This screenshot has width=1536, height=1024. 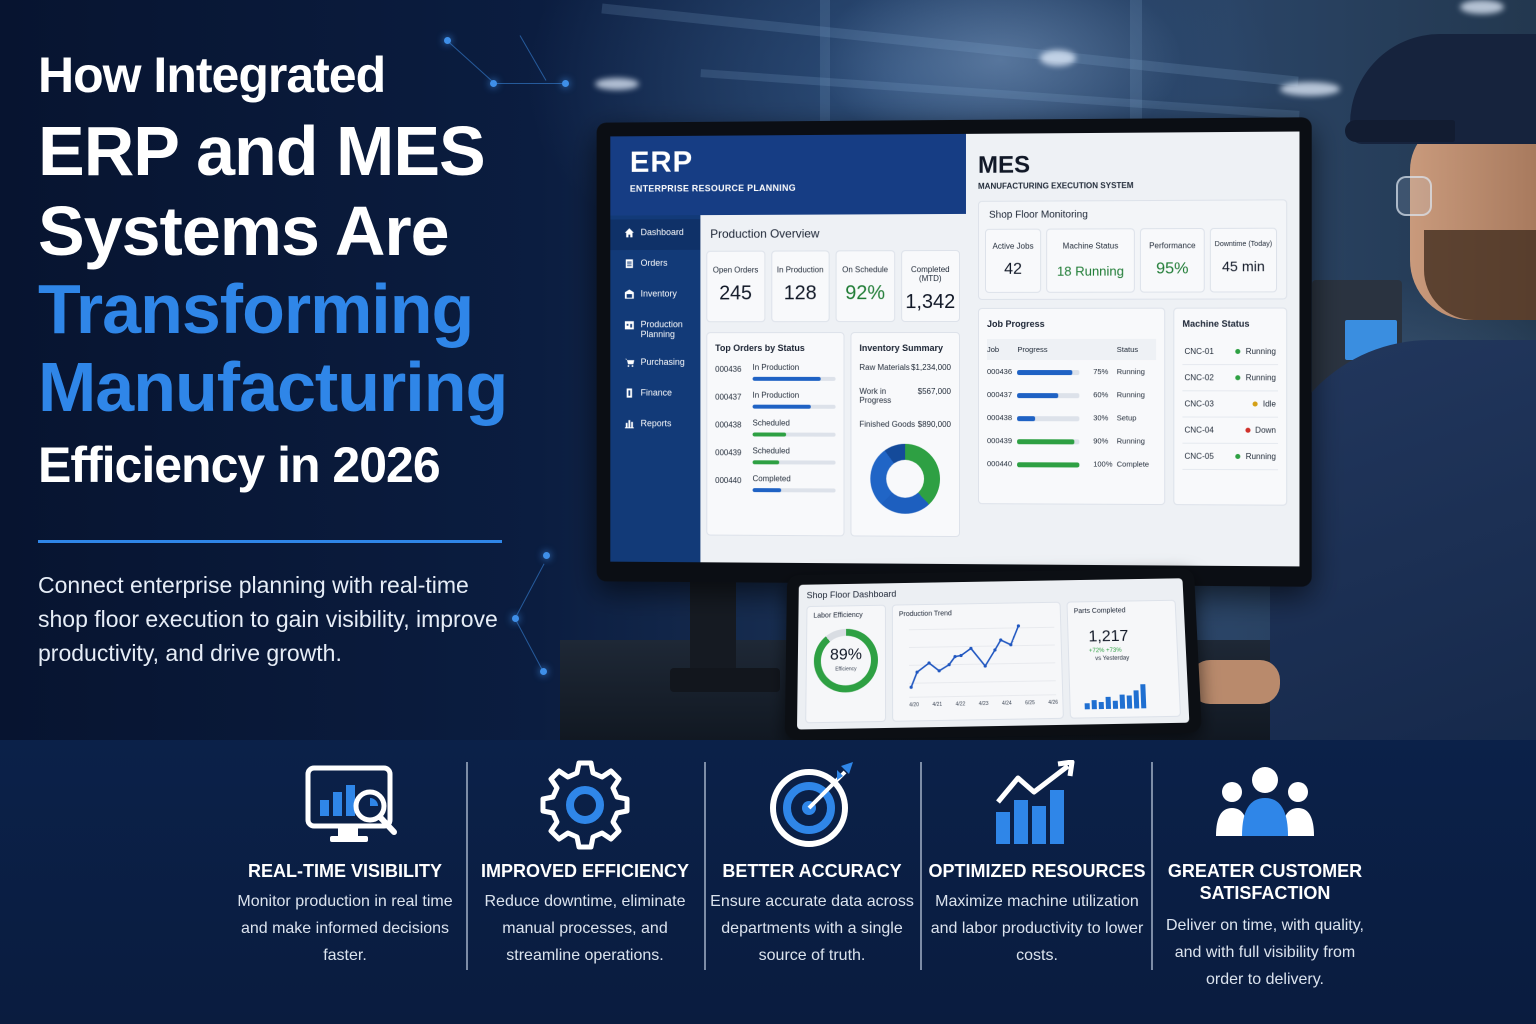 What do you see at coordinates (585, 805) in the screenshot?
I see `gear-icon` at bounding box center [585, 805].